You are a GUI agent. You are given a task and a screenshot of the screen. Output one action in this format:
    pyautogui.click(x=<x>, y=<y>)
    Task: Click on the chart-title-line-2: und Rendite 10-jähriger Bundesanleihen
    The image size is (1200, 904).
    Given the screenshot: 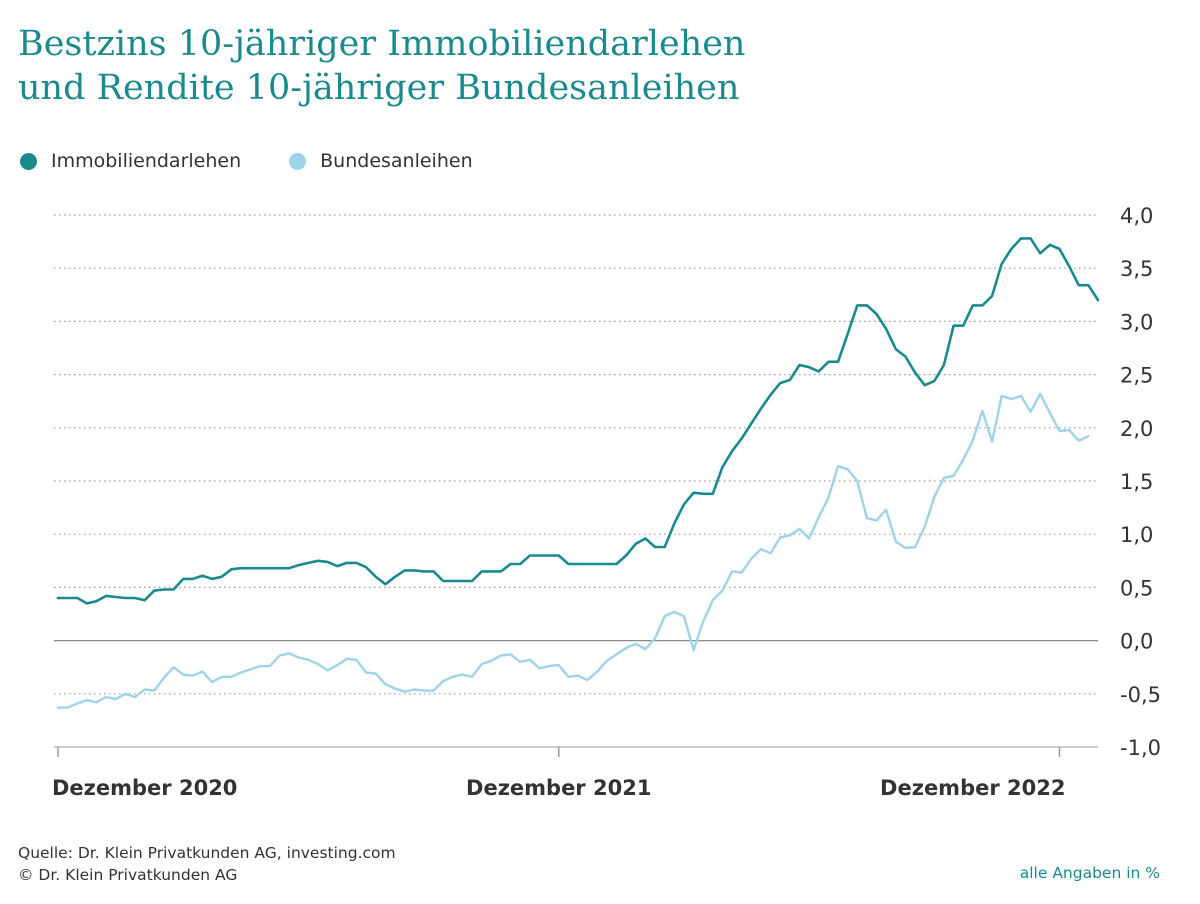 What is the action you would take?
    pyautogui.click(x=379, y=88)
    